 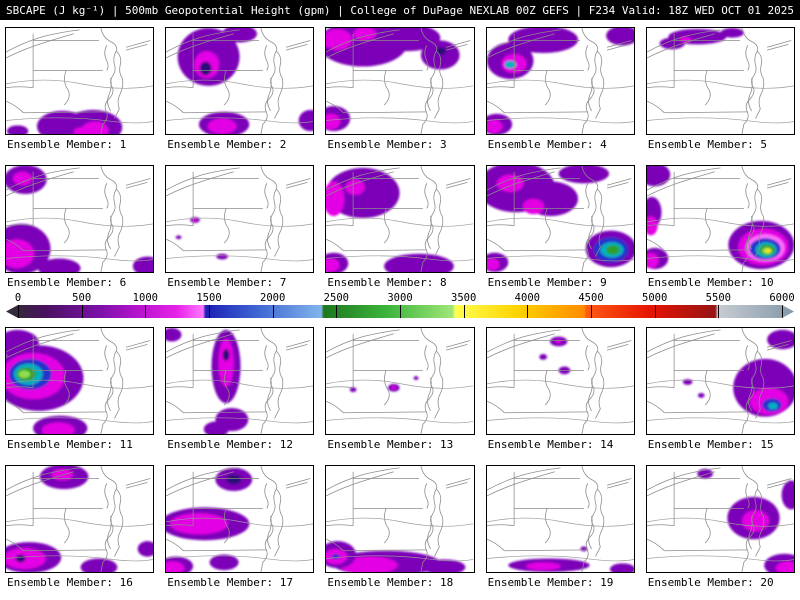 I want to click on colorbar-tick-label: 4500, so click(x=591, y=298).